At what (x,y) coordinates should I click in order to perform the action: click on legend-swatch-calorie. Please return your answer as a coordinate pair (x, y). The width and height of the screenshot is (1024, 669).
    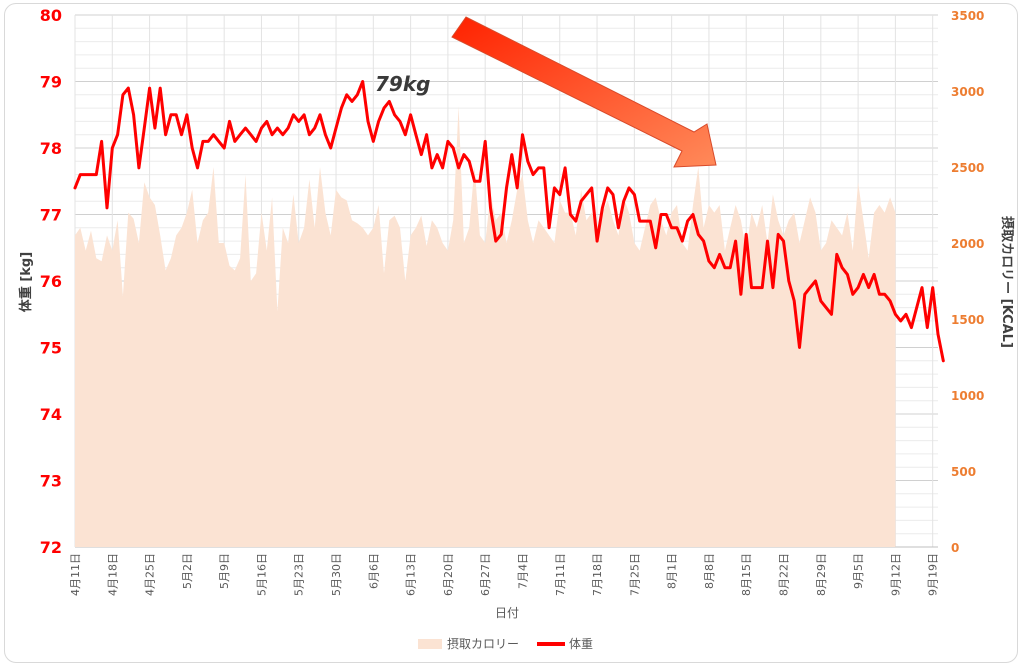
    Looking at the image, I should click on (430, 644).